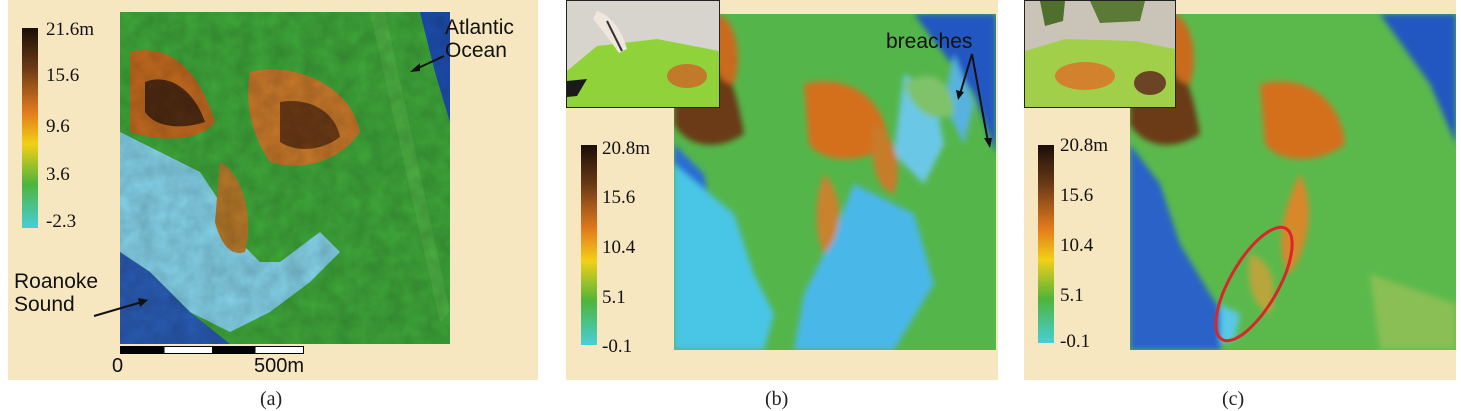 Image resolution: width=1461 pixels, height=411 pixels. What do you see at coordinates (70, 29) in the screenshot?
I see `legend-max-label: 21.6m` at bounding box center [70, 29].